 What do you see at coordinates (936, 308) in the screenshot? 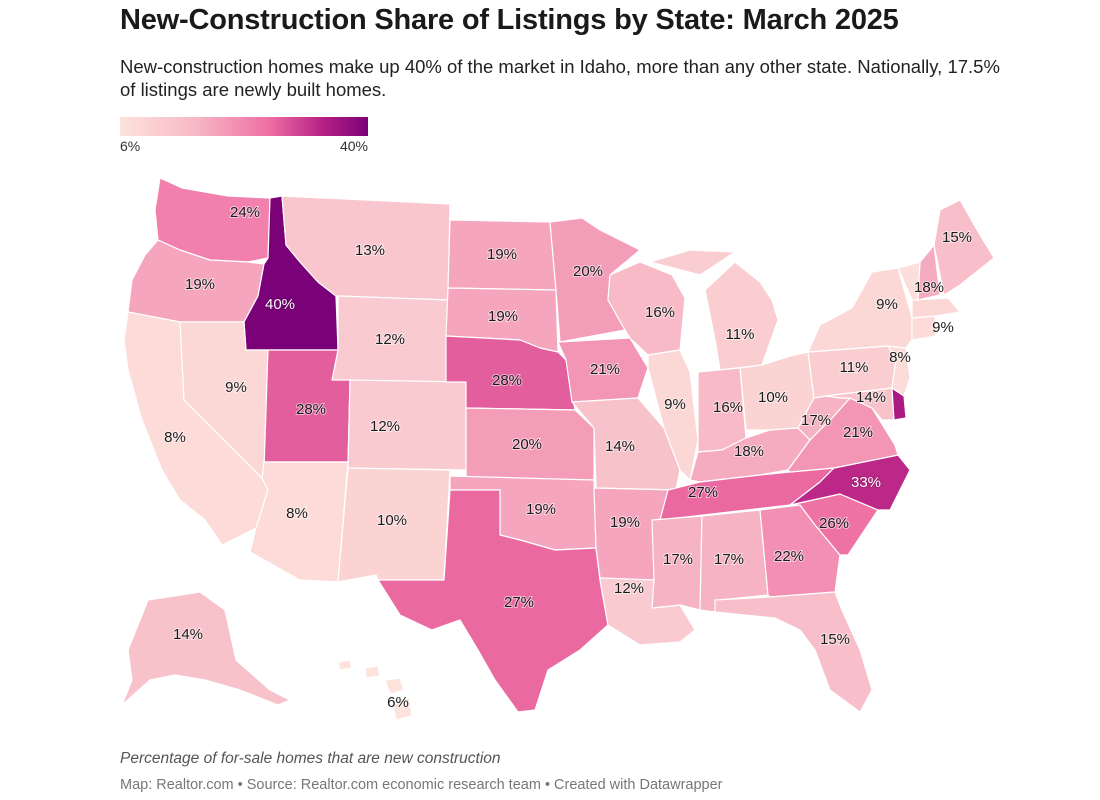
I see `state-MA` at bounding box center [936, 308].